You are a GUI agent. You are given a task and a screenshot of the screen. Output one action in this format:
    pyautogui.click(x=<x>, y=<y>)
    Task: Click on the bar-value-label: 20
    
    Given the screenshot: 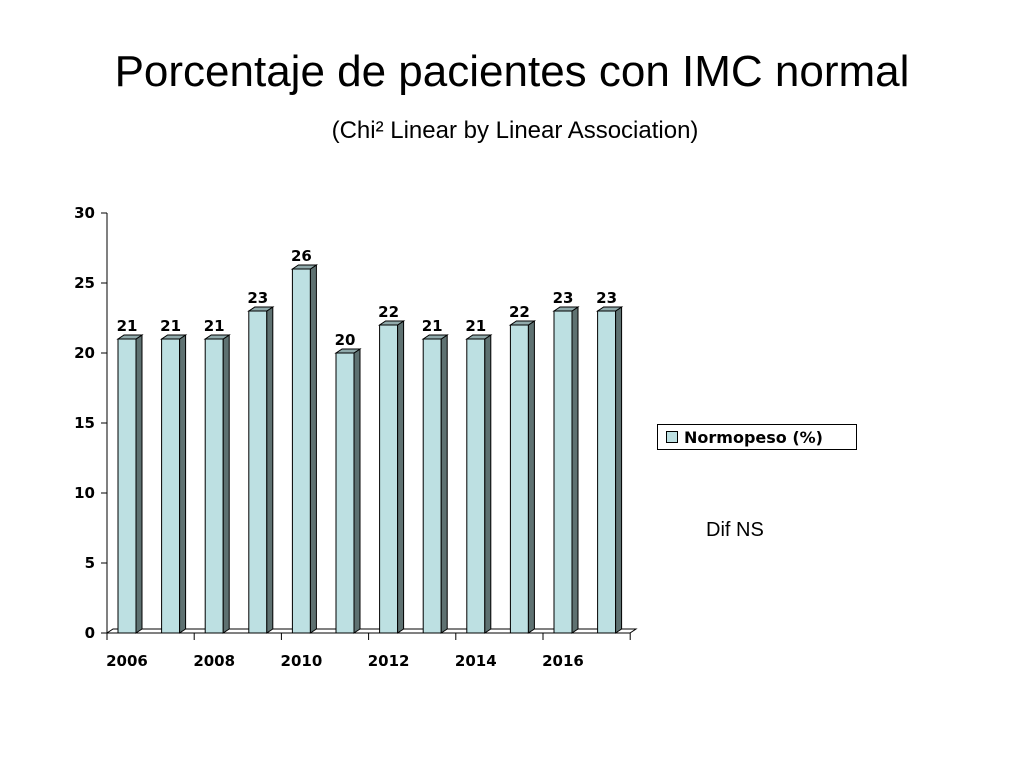 What is the action you would take?
    pyautogui.click(x=345, y=340)
    